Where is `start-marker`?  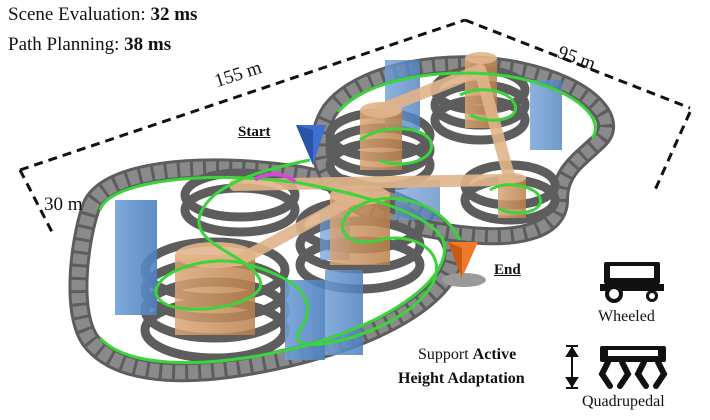
start-marker is located at coordinates (311, 145).